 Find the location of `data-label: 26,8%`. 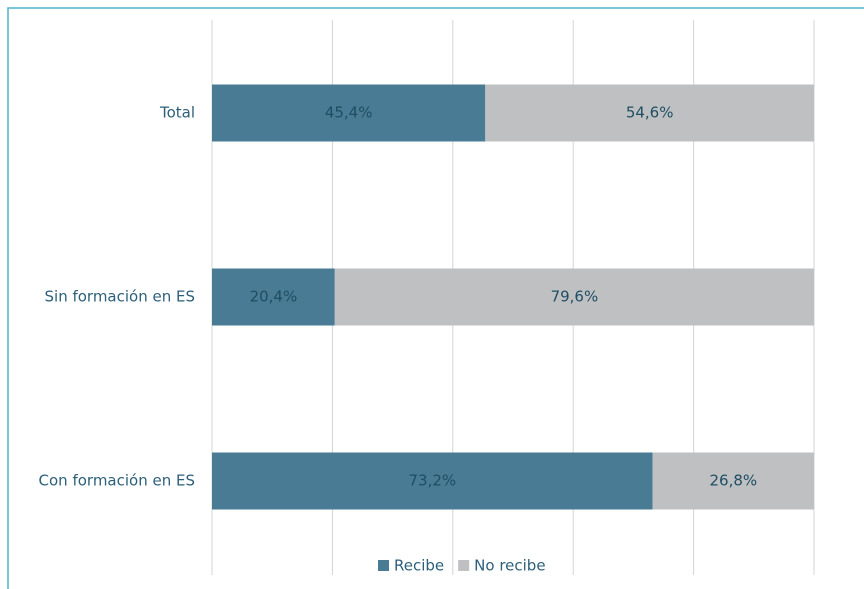

data-label: 26,8% is located at coordinates (734, 481).